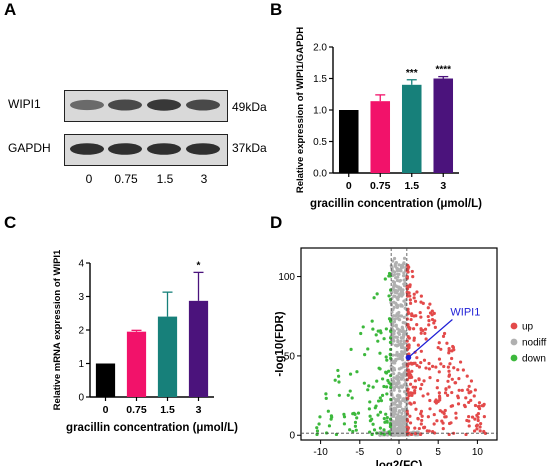  What do you see at coordinates (349, 186) in the screenshot?
I see `x-tick-label: 0` at bounding box center [349, 186].